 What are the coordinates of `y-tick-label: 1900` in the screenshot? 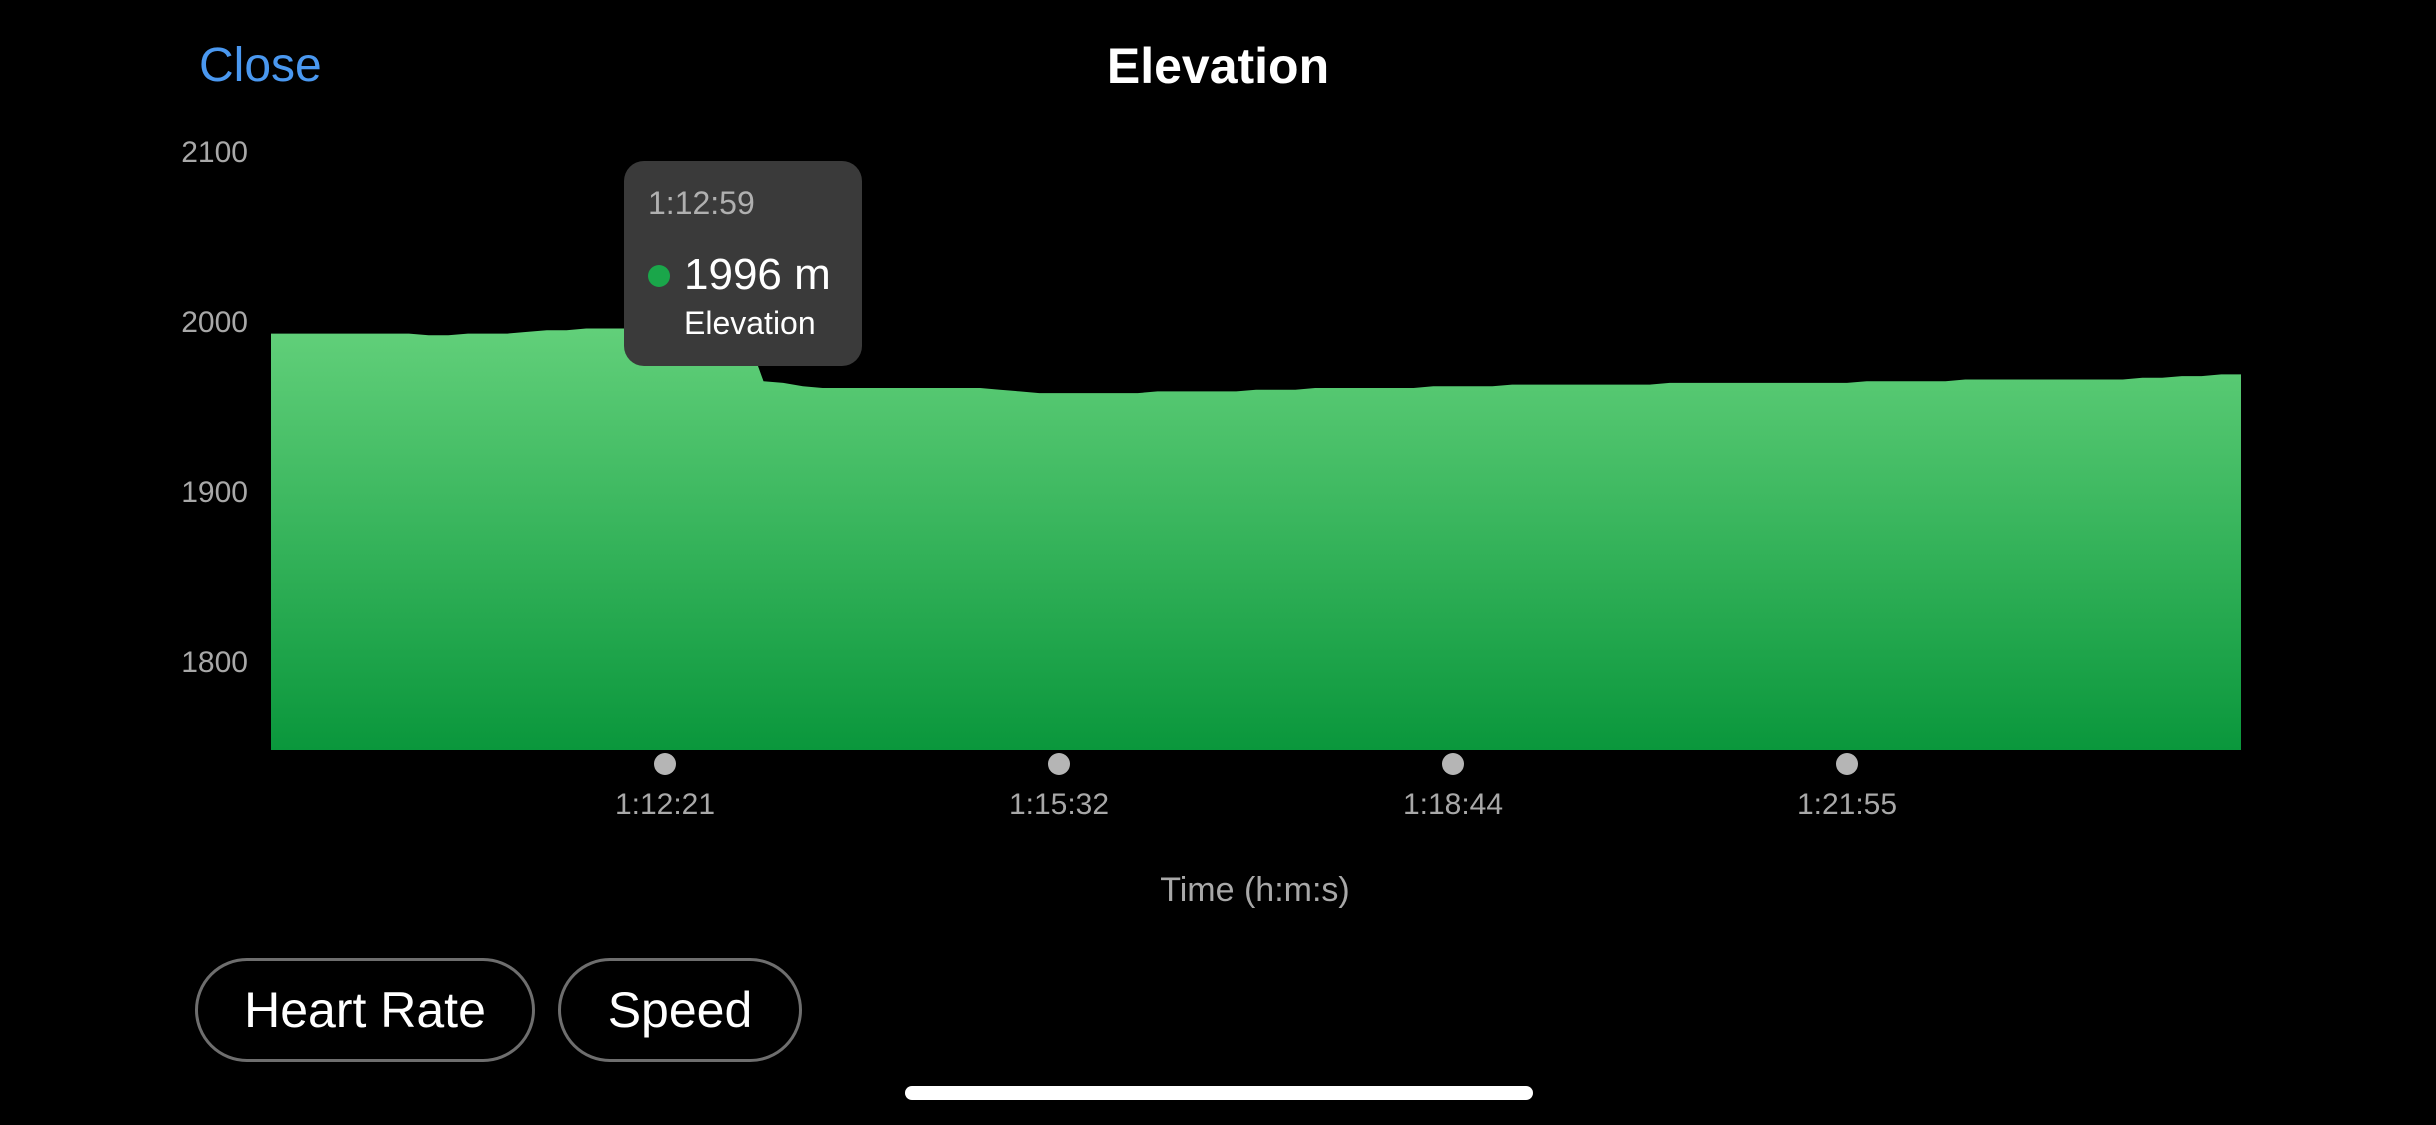 It's located at (214, 492).